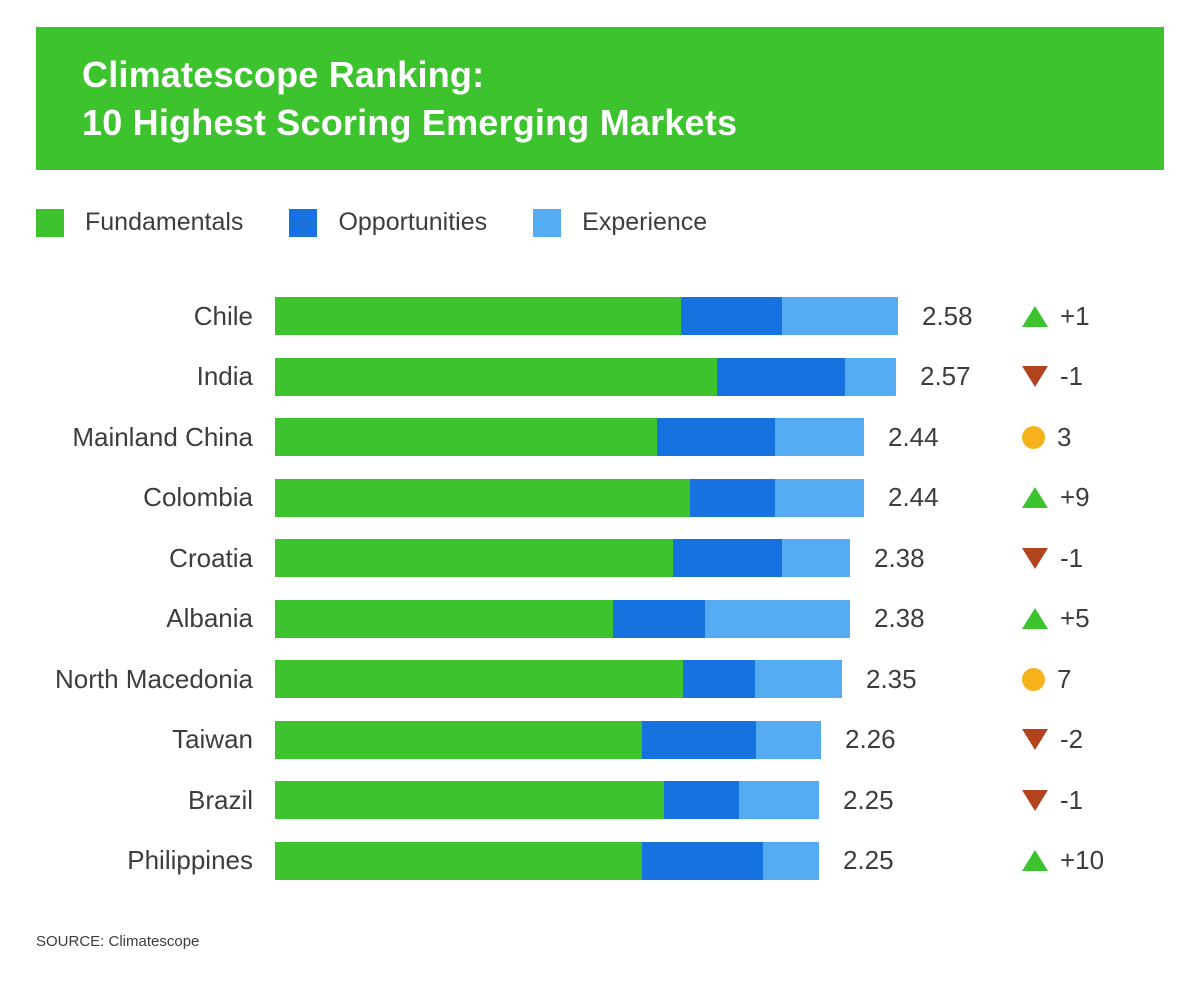 The height and width of the screenshot is (986, 1200). Describe the element at coordinates (1056, 619) in the screenshot. I see `rank-change: +5` at that location.